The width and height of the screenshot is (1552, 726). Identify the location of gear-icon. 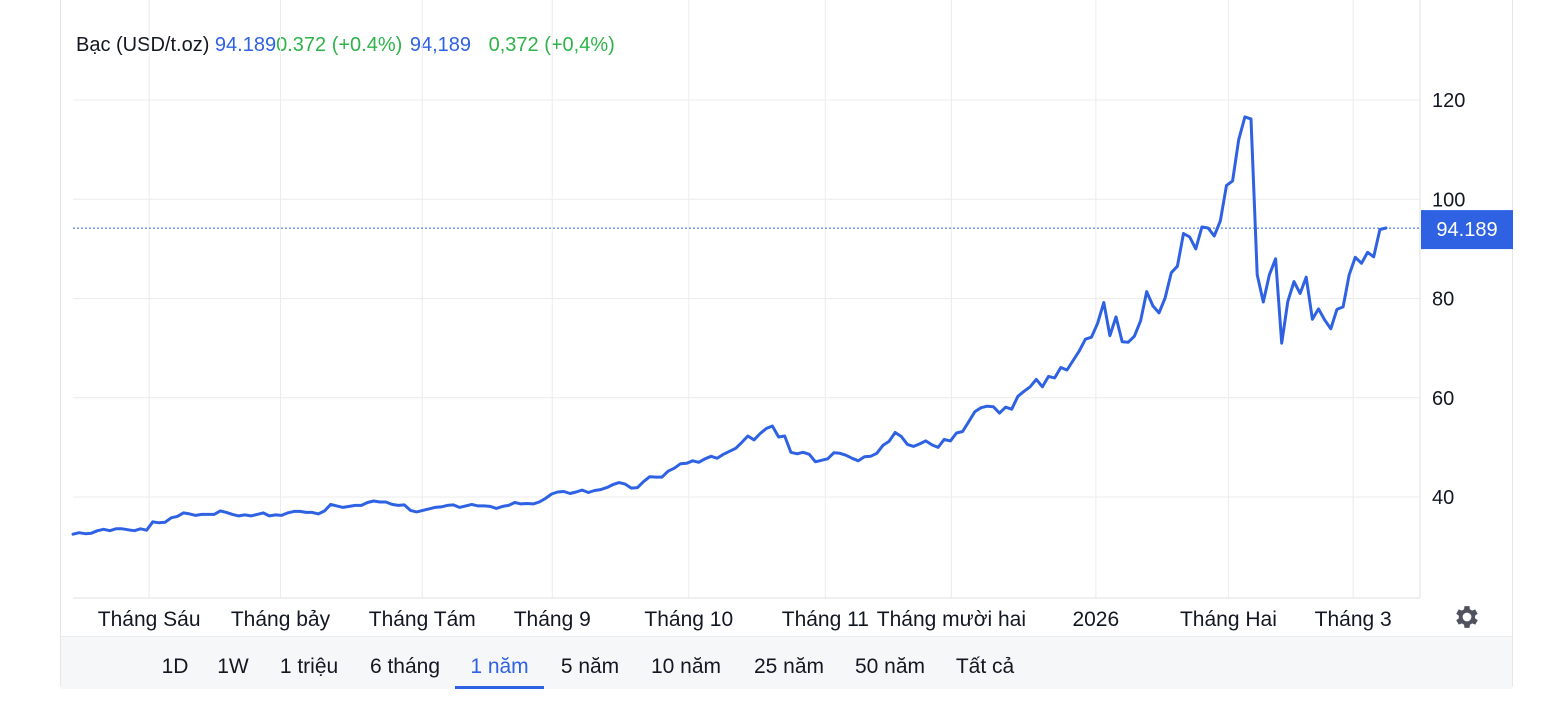
(1467, 617).